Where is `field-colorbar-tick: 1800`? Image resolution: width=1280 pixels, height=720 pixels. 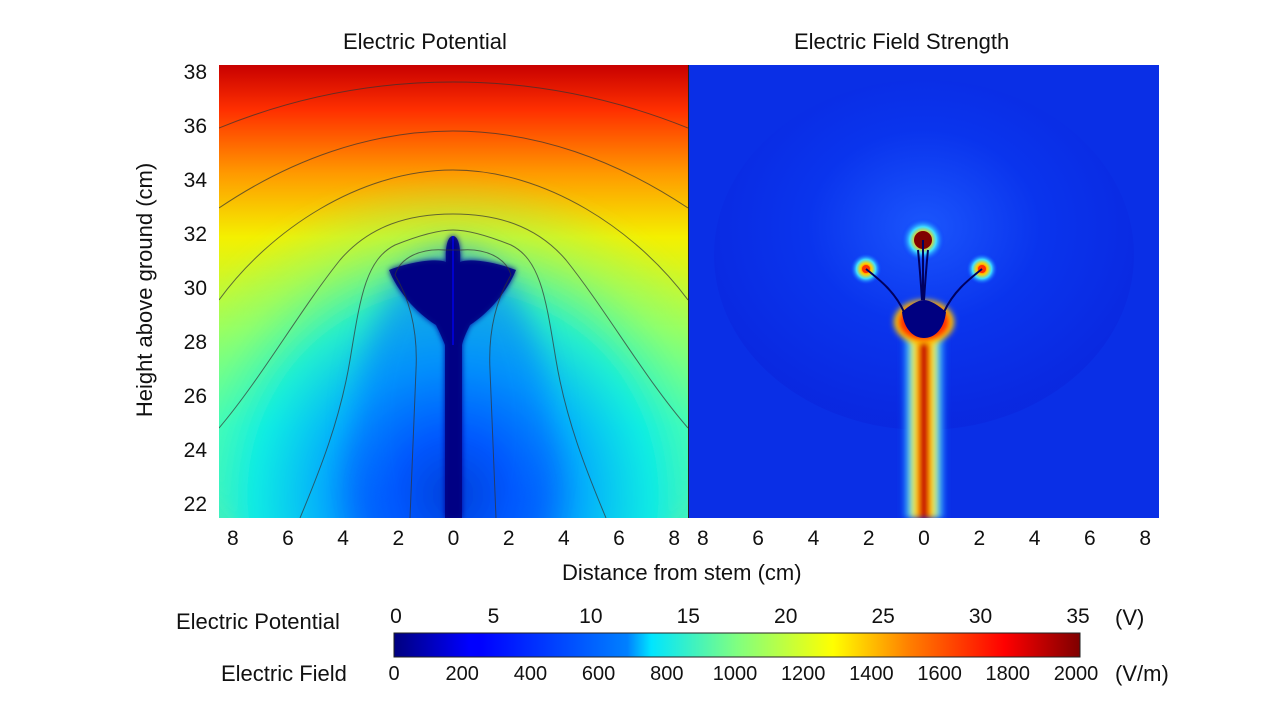 field-colorbar-tick: 1800 is located at coordinates (1008, 674).